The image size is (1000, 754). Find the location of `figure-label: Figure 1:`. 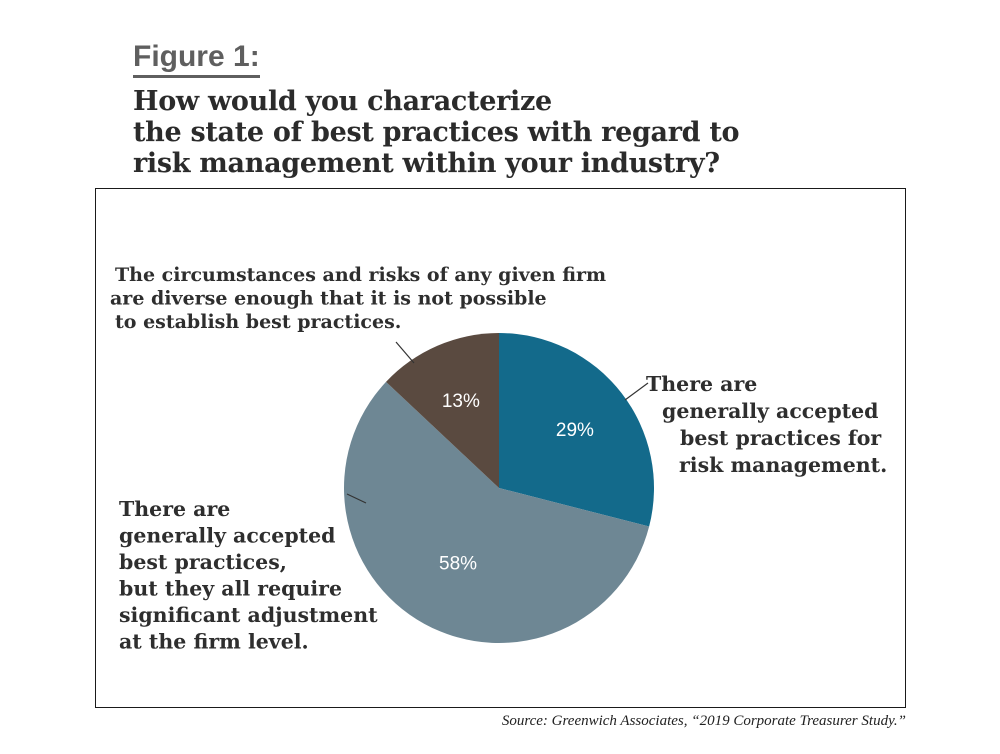

figure-label: Figure 1: is located at coordinates (196, 59).